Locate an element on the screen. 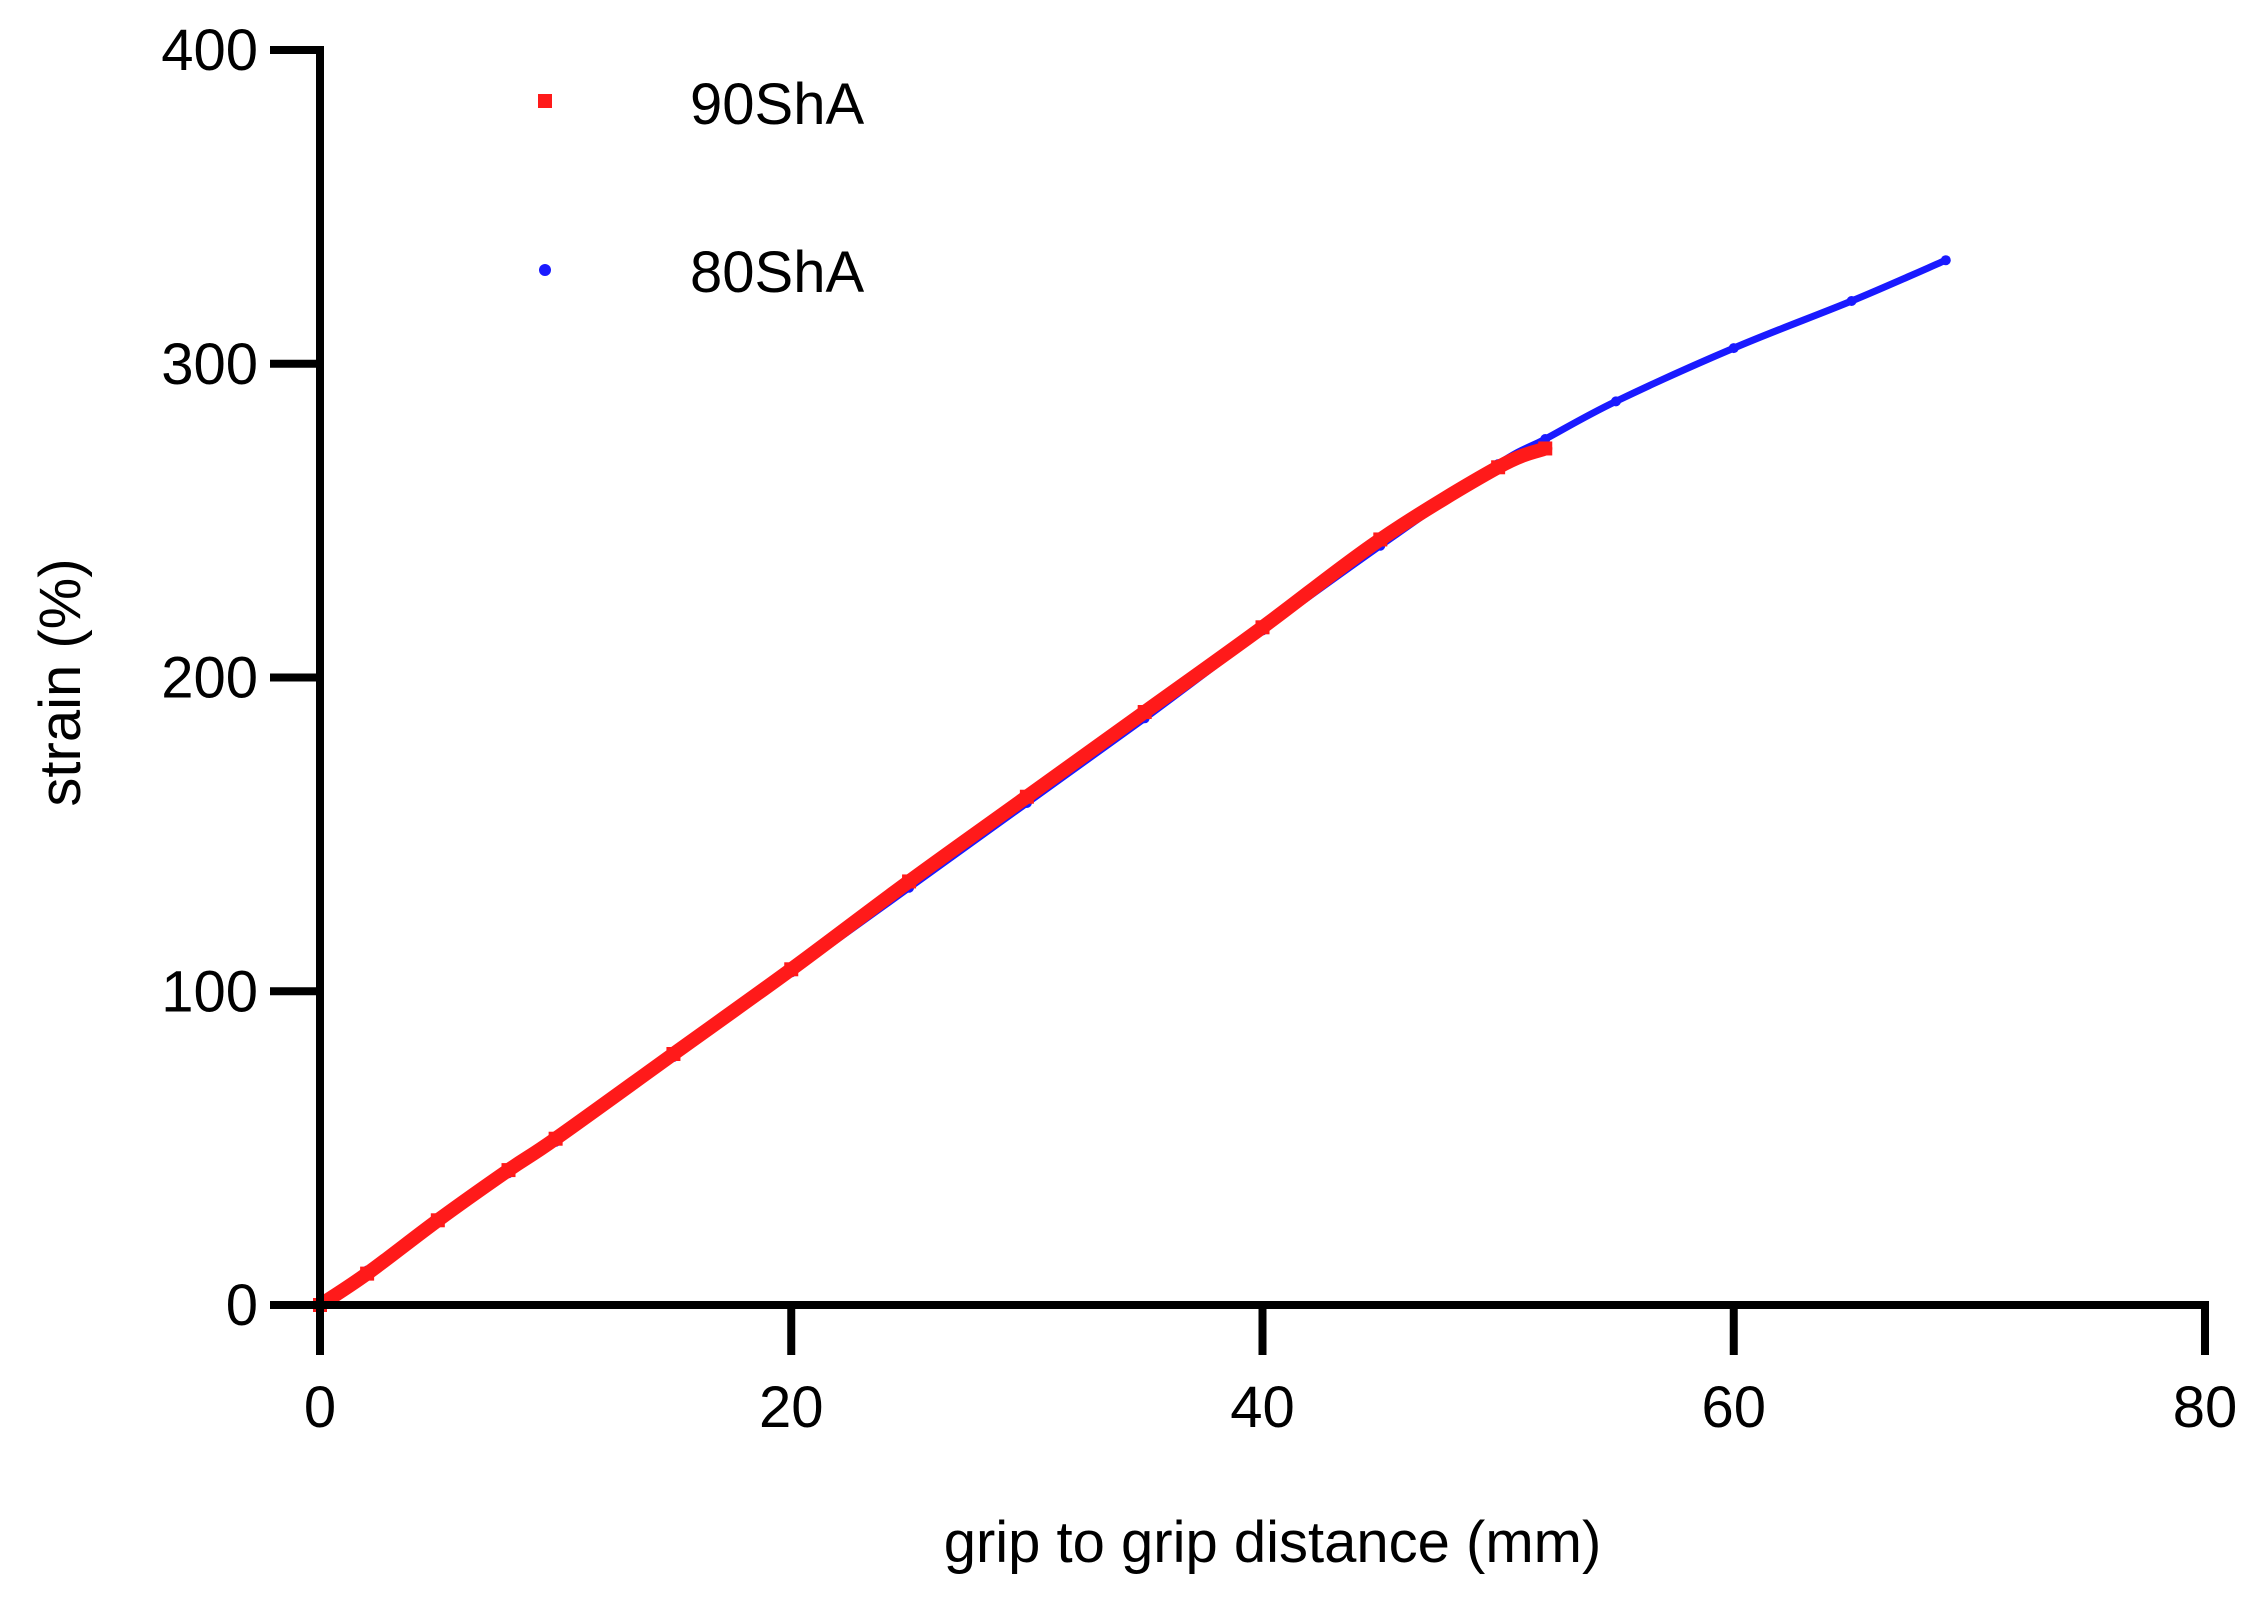  x-tick-label-20: 20 is located at coordinates (791, 1407).